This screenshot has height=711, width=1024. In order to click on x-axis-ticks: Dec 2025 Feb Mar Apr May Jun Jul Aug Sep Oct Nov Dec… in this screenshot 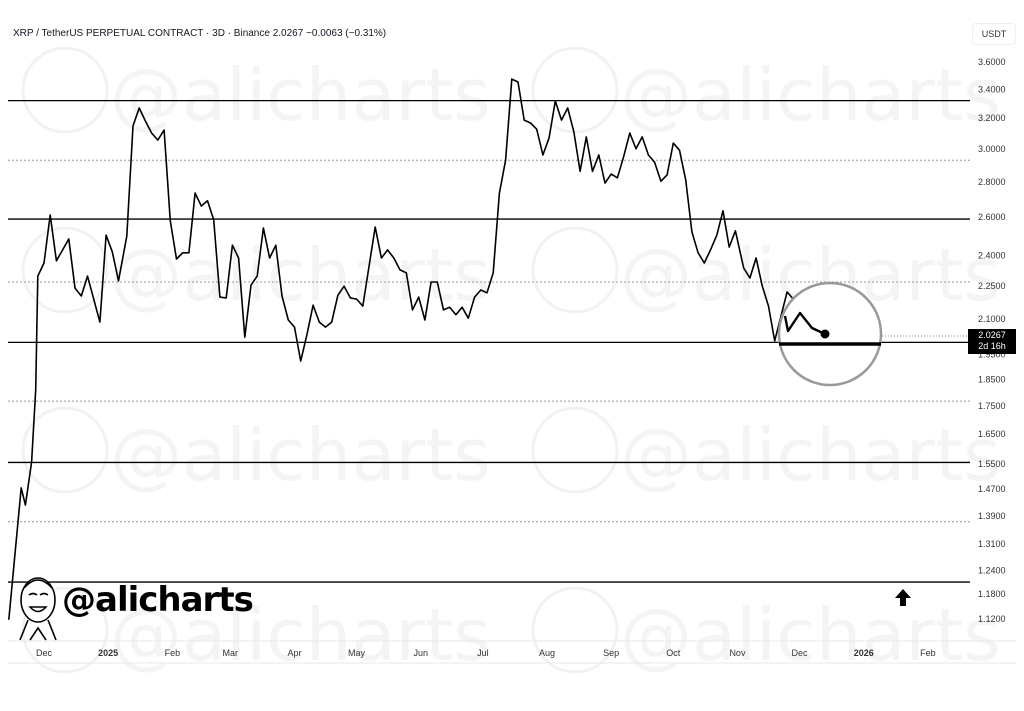, I will do `click(486, 653)`.